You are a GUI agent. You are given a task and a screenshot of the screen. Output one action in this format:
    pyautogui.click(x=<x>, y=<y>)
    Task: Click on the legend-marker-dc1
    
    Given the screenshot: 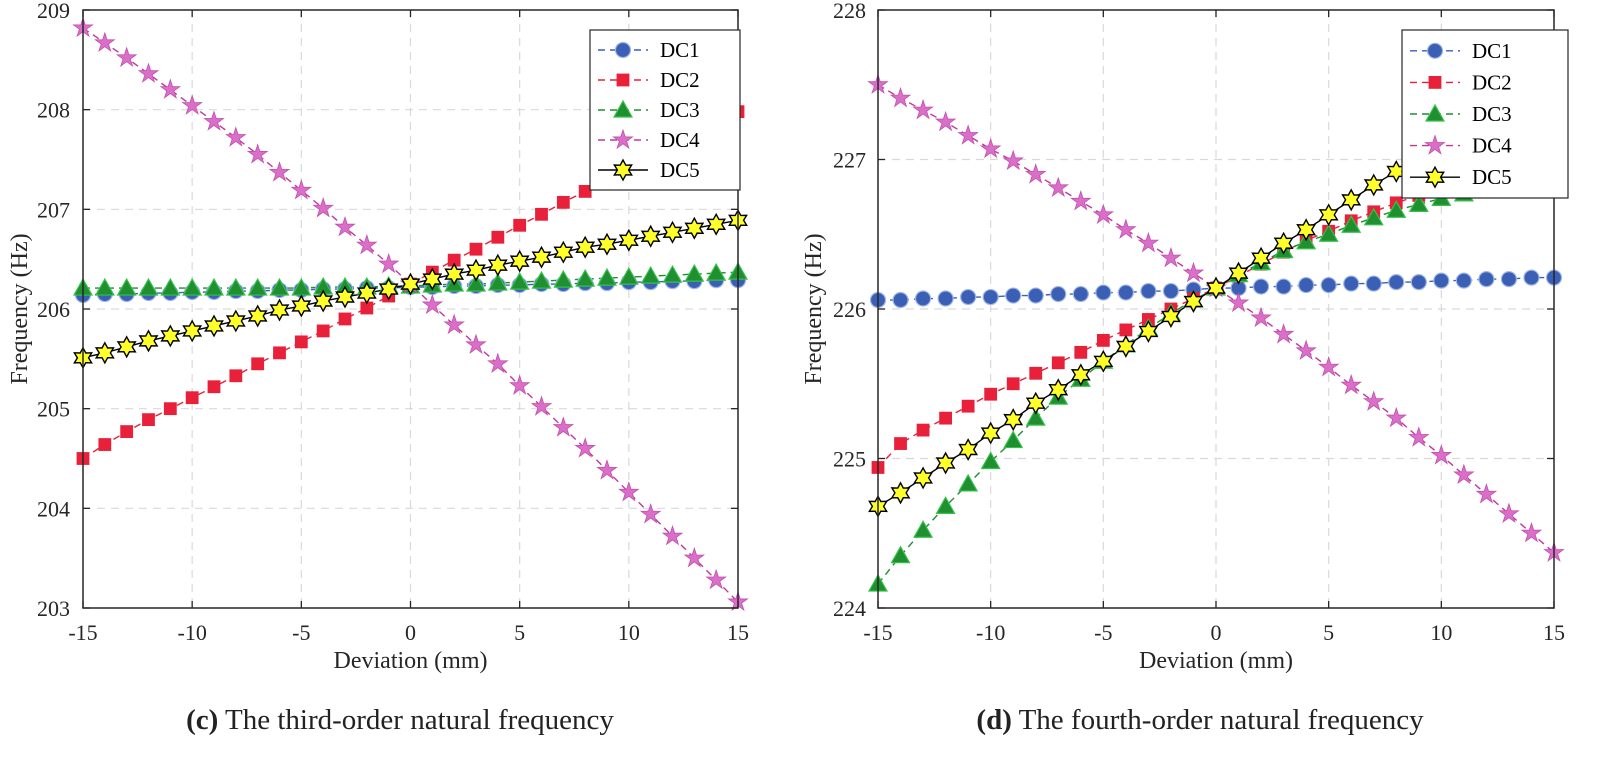 What is the action you would take?
    pyautogui.click(x=1435, y=50)
    